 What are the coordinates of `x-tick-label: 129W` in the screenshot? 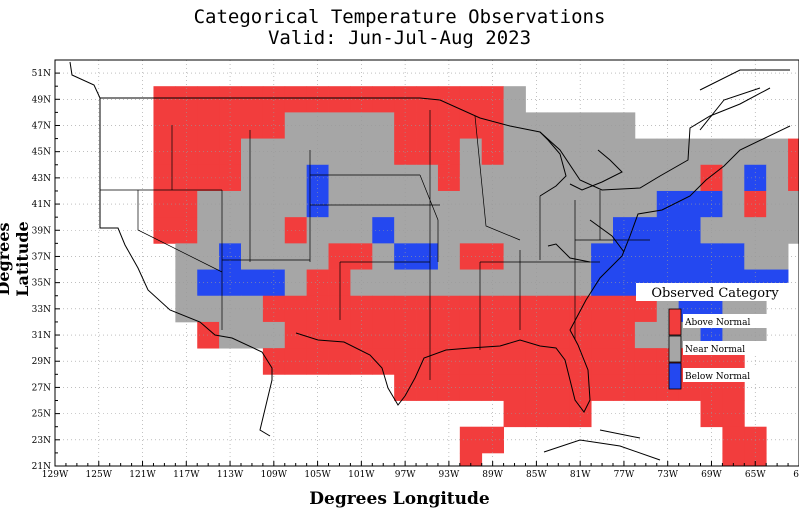 It's located at (55, 475).